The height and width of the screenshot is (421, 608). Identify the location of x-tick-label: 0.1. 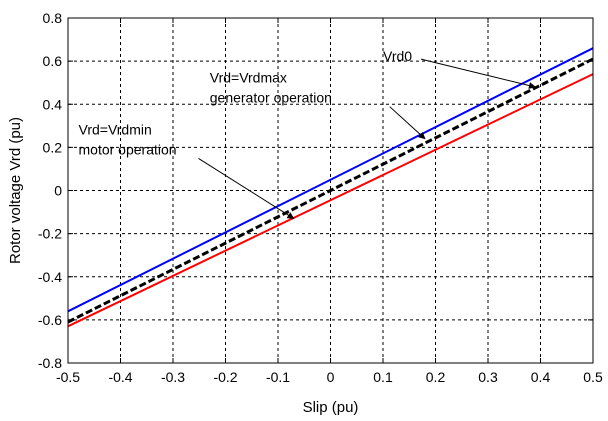
(383, 377).